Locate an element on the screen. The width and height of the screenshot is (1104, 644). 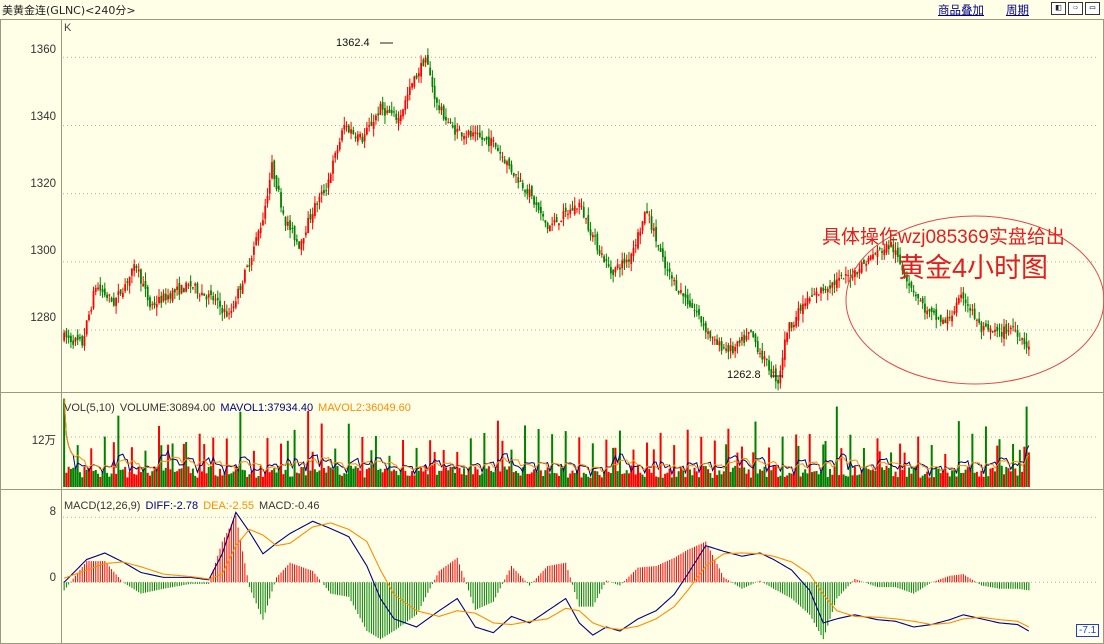
chart-title: 美黄金连(GLNC)<240分> is located at coordinates (69, 10).